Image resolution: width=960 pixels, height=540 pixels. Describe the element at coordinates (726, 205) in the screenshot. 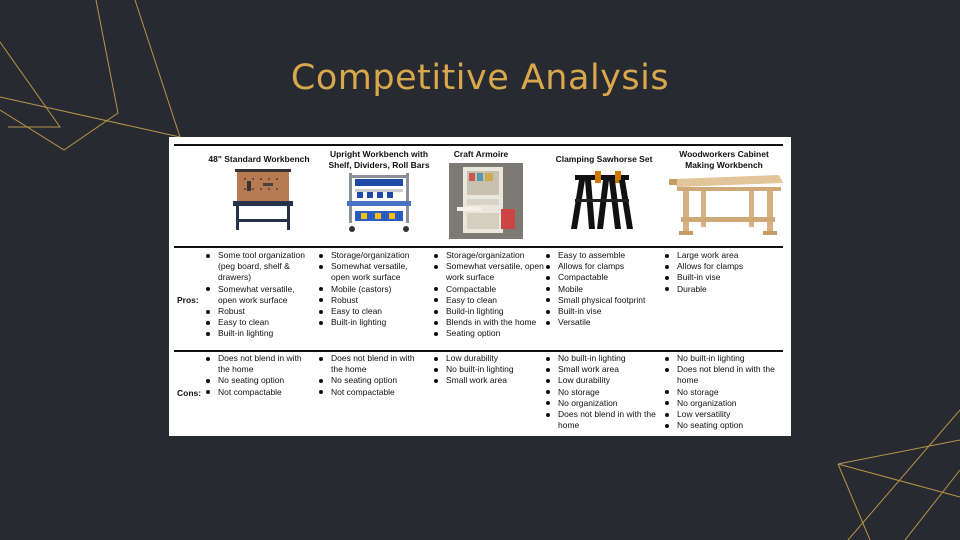

I see `woodworkers-bench-image` at that location.